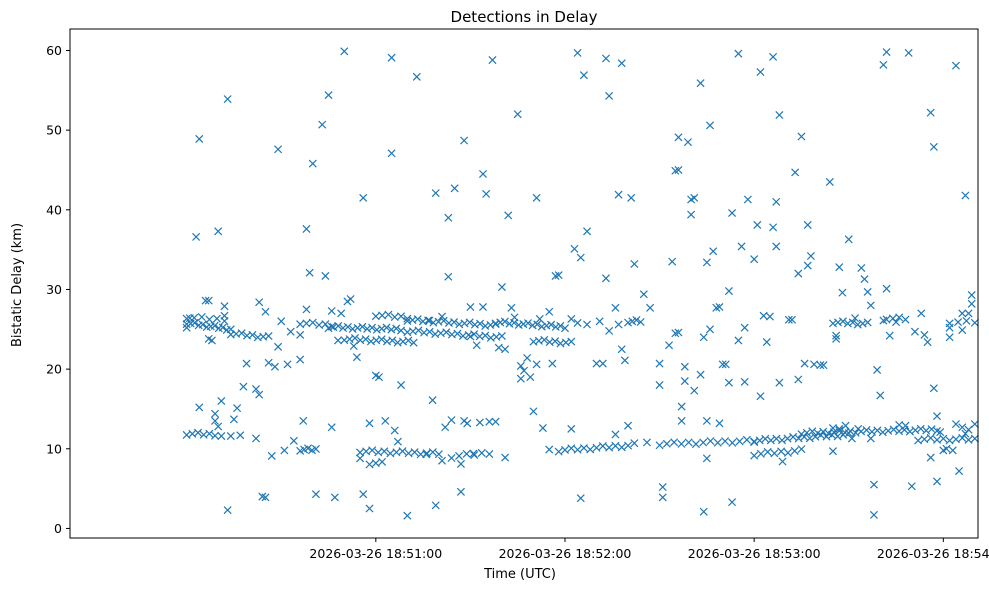 This screenshot has height=590, width=989. I want to click on y-tick-label: 20, so click(54, 369).